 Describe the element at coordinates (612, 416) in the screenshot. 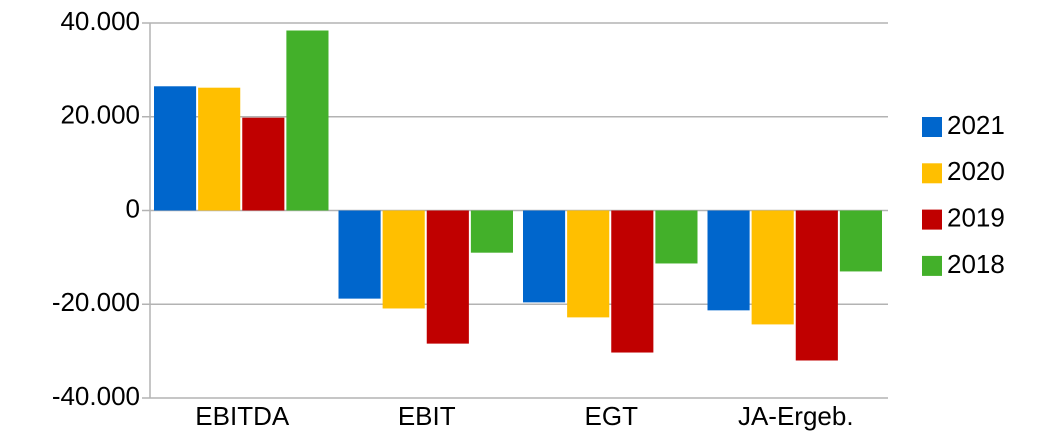

I see `x-tick-label: EGT` at that location.